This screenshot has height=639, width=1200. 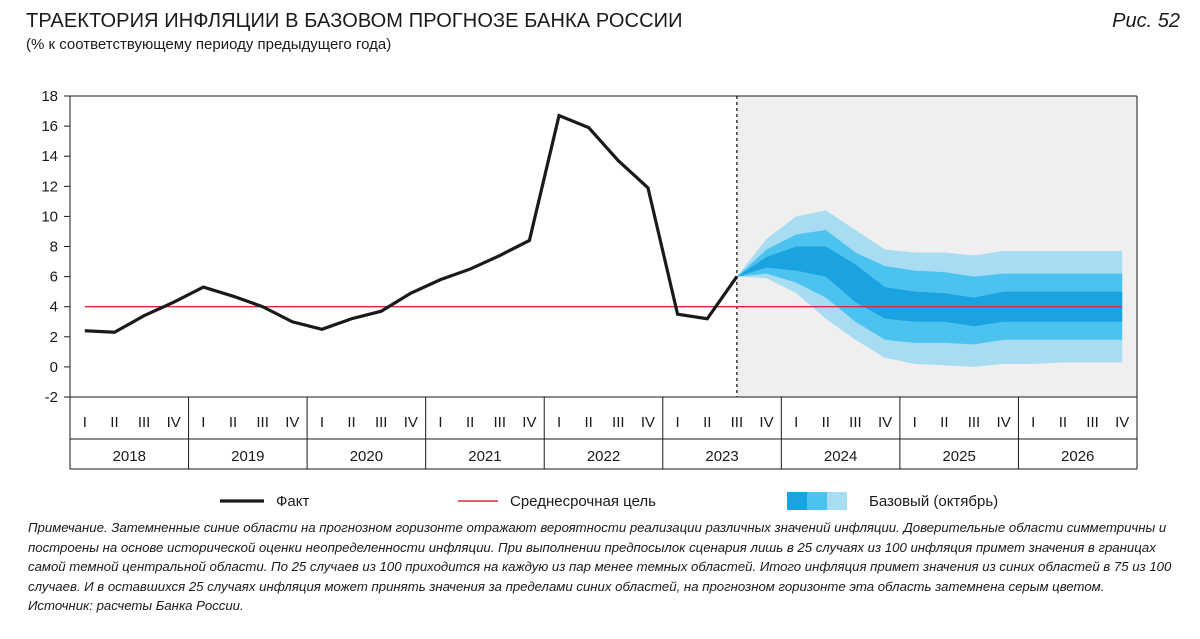 I want to click on year-label: 2018, so click(x=129, y=456).